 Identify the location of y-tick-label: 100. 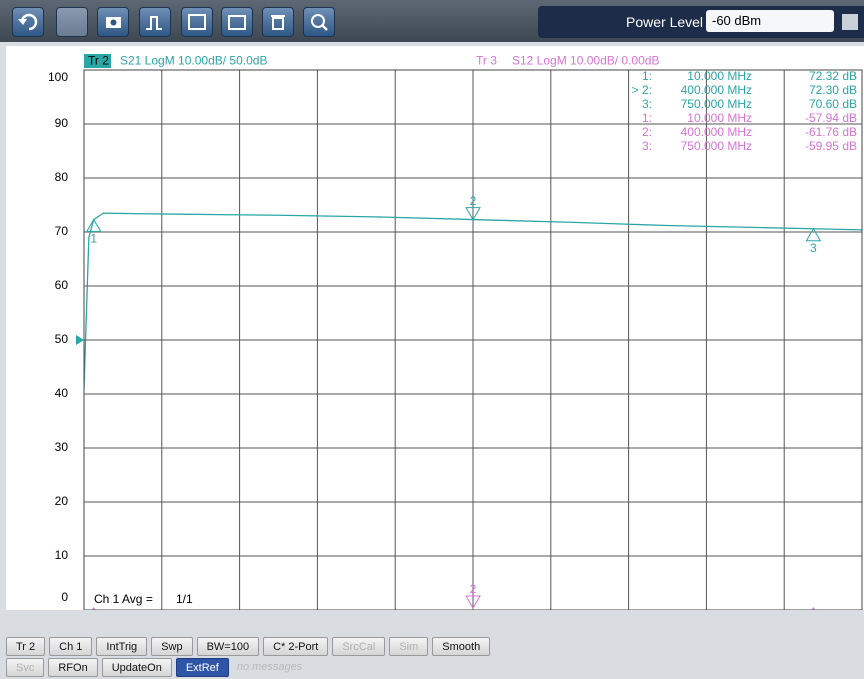
(58, 77).